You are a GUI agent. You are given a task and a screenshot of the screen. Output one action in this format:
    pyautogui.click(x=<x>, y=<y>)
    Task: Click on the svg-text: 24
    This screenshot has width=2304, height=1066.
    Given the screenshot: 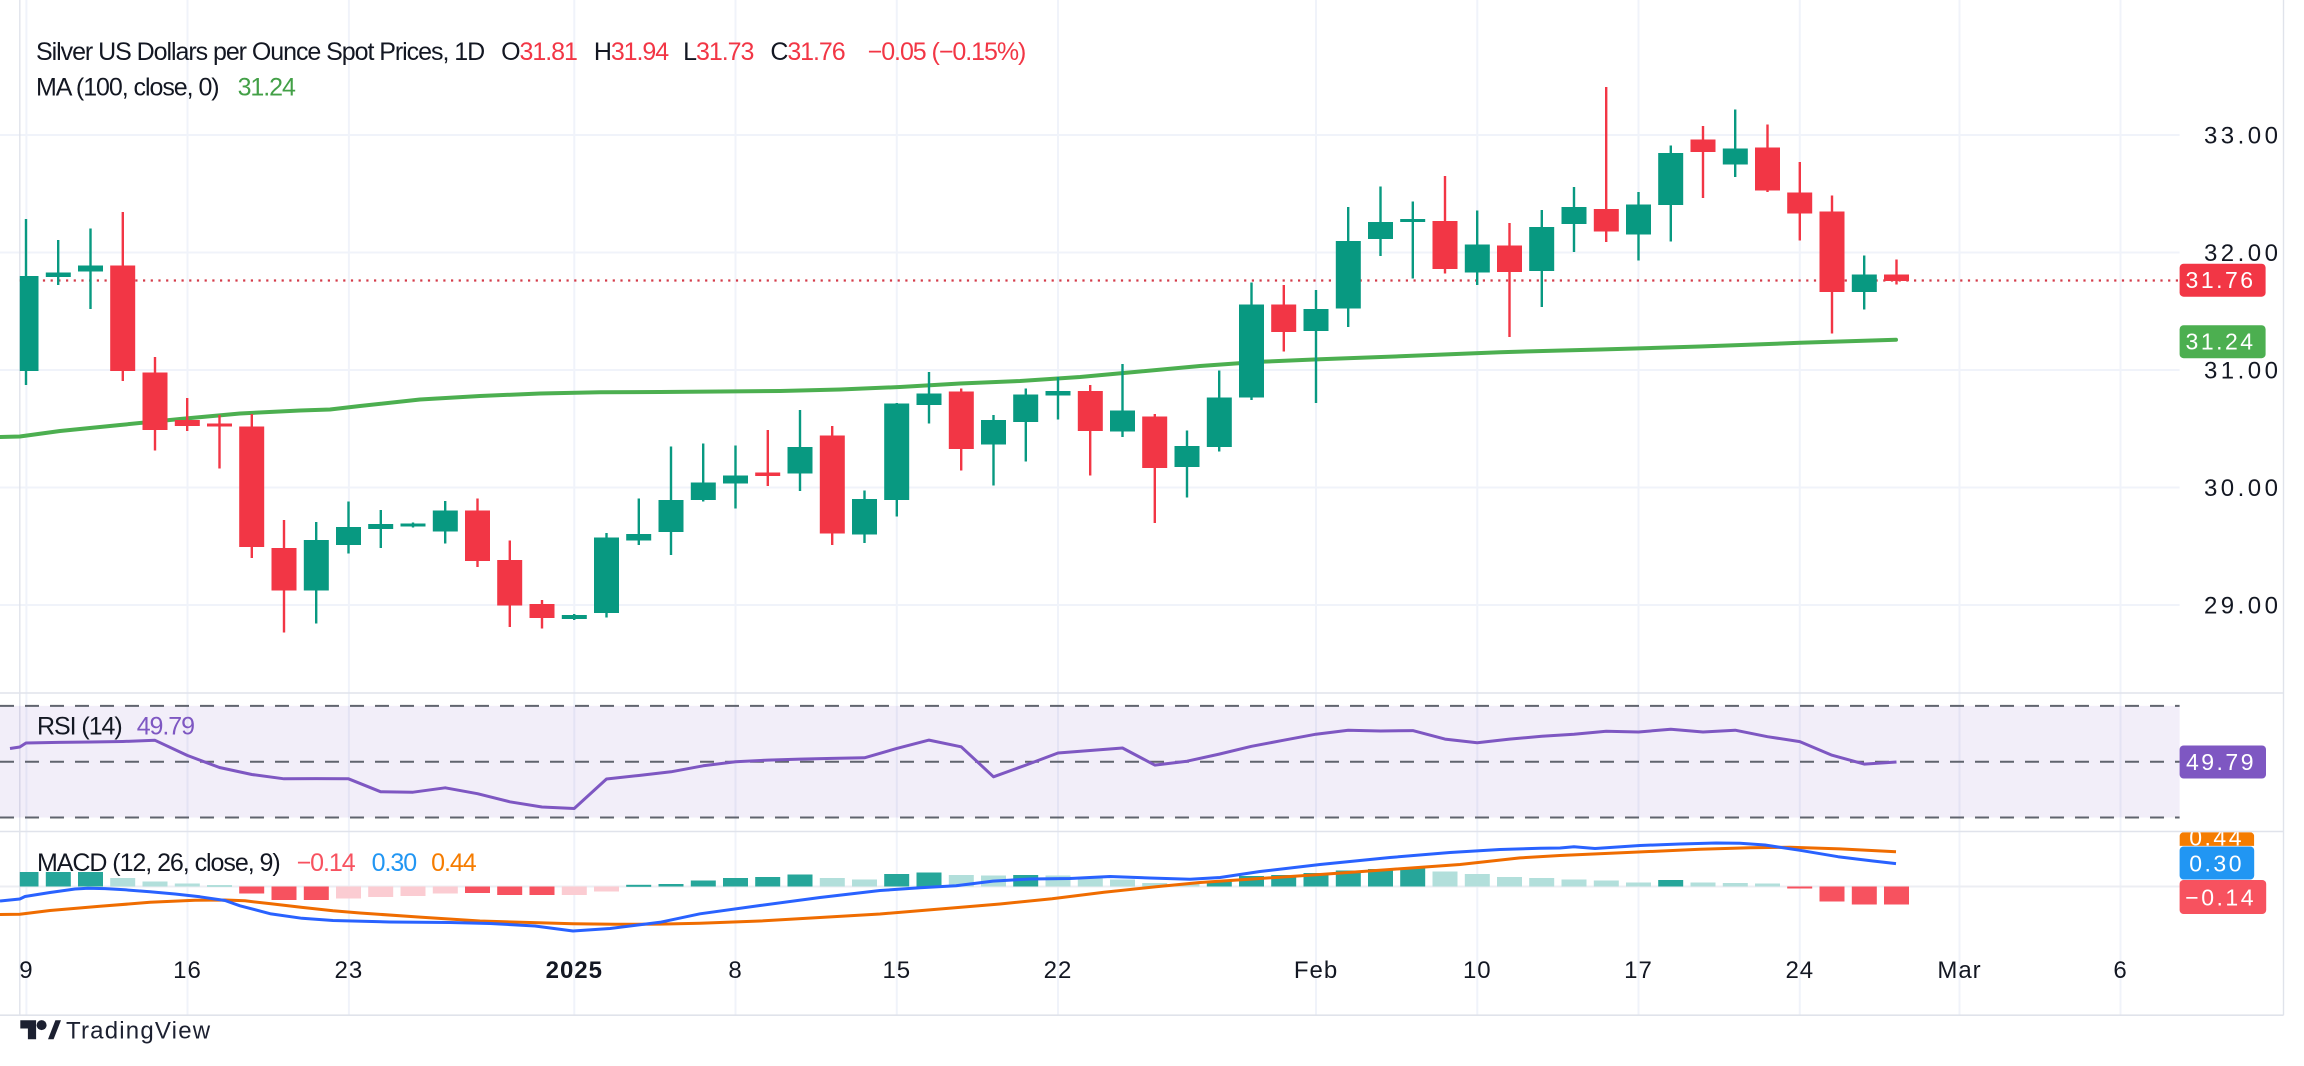 What is the action you would take?
    pyautogui.click(x=1799, y=970)
    